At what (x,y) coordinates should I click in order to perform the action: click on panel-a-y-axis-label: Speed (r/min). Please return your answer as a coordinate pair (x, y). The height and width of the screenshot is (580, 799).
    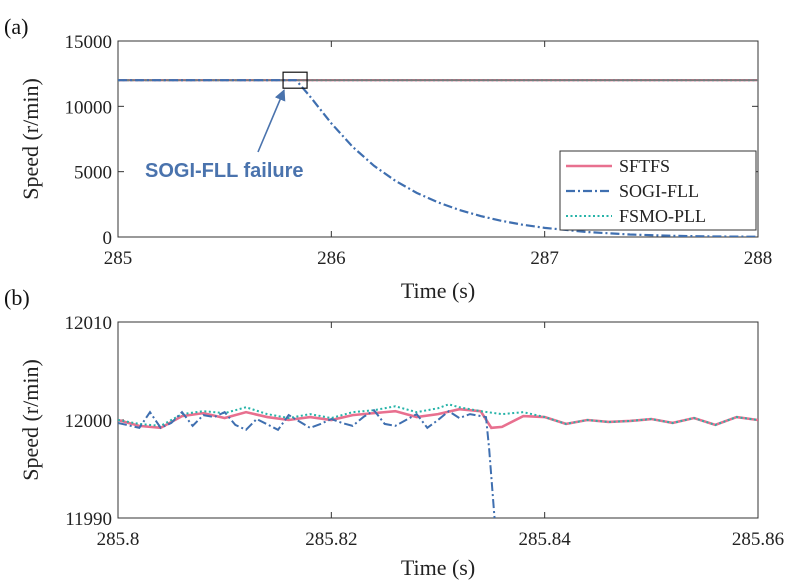
    Looking at the image, I should click on (30, 139).